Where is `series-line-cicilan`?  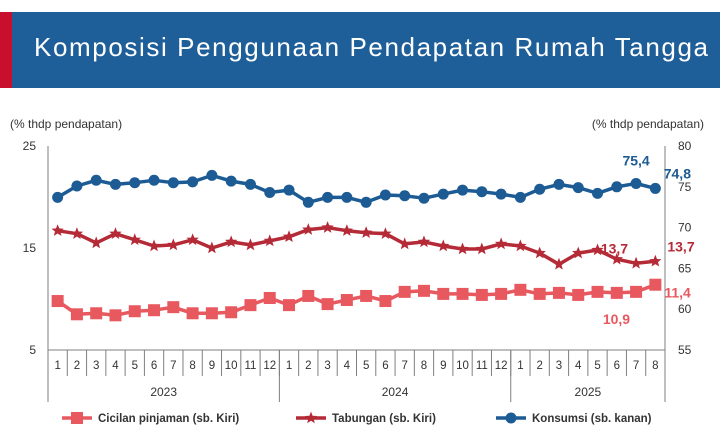
series-line-cicilan is located at coordinates (356, 300).